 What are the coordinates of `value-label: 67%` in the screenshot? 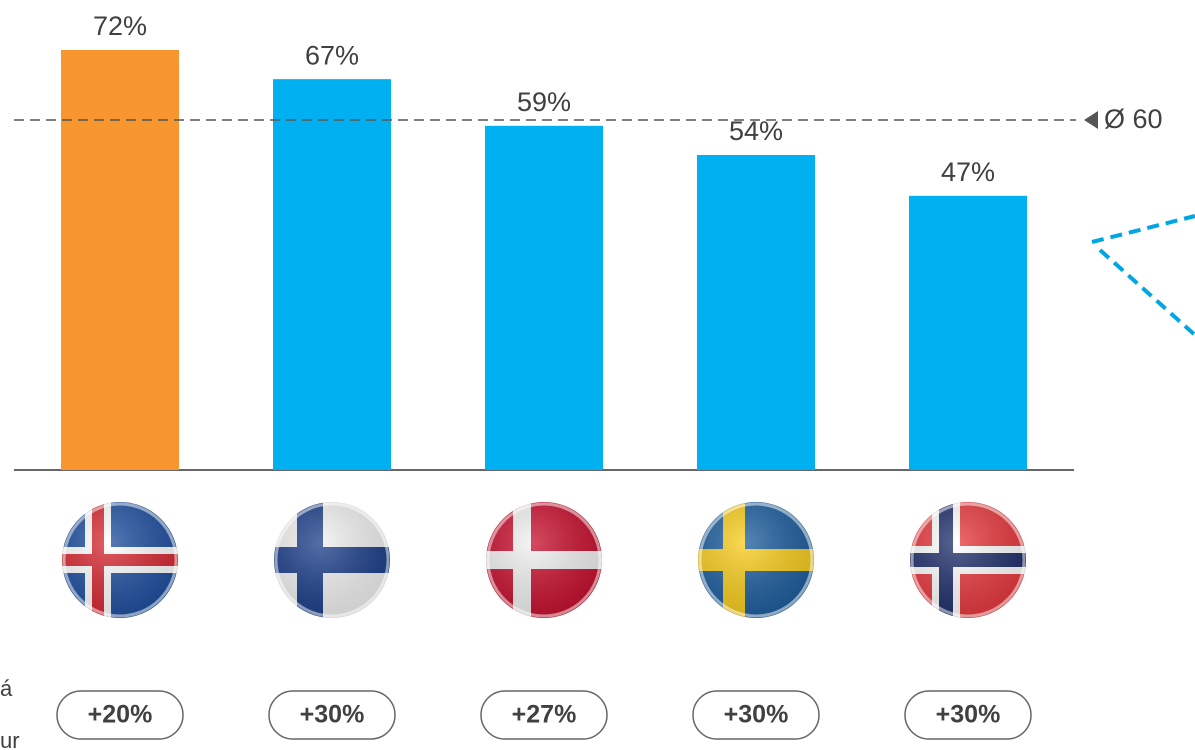 It's located at (332, 55).